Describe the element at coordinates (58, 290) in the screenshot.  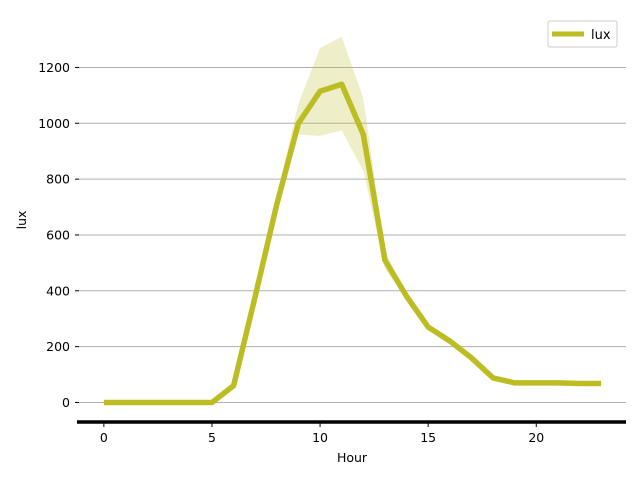
I see `y-tick-label-400: 400` at that location.